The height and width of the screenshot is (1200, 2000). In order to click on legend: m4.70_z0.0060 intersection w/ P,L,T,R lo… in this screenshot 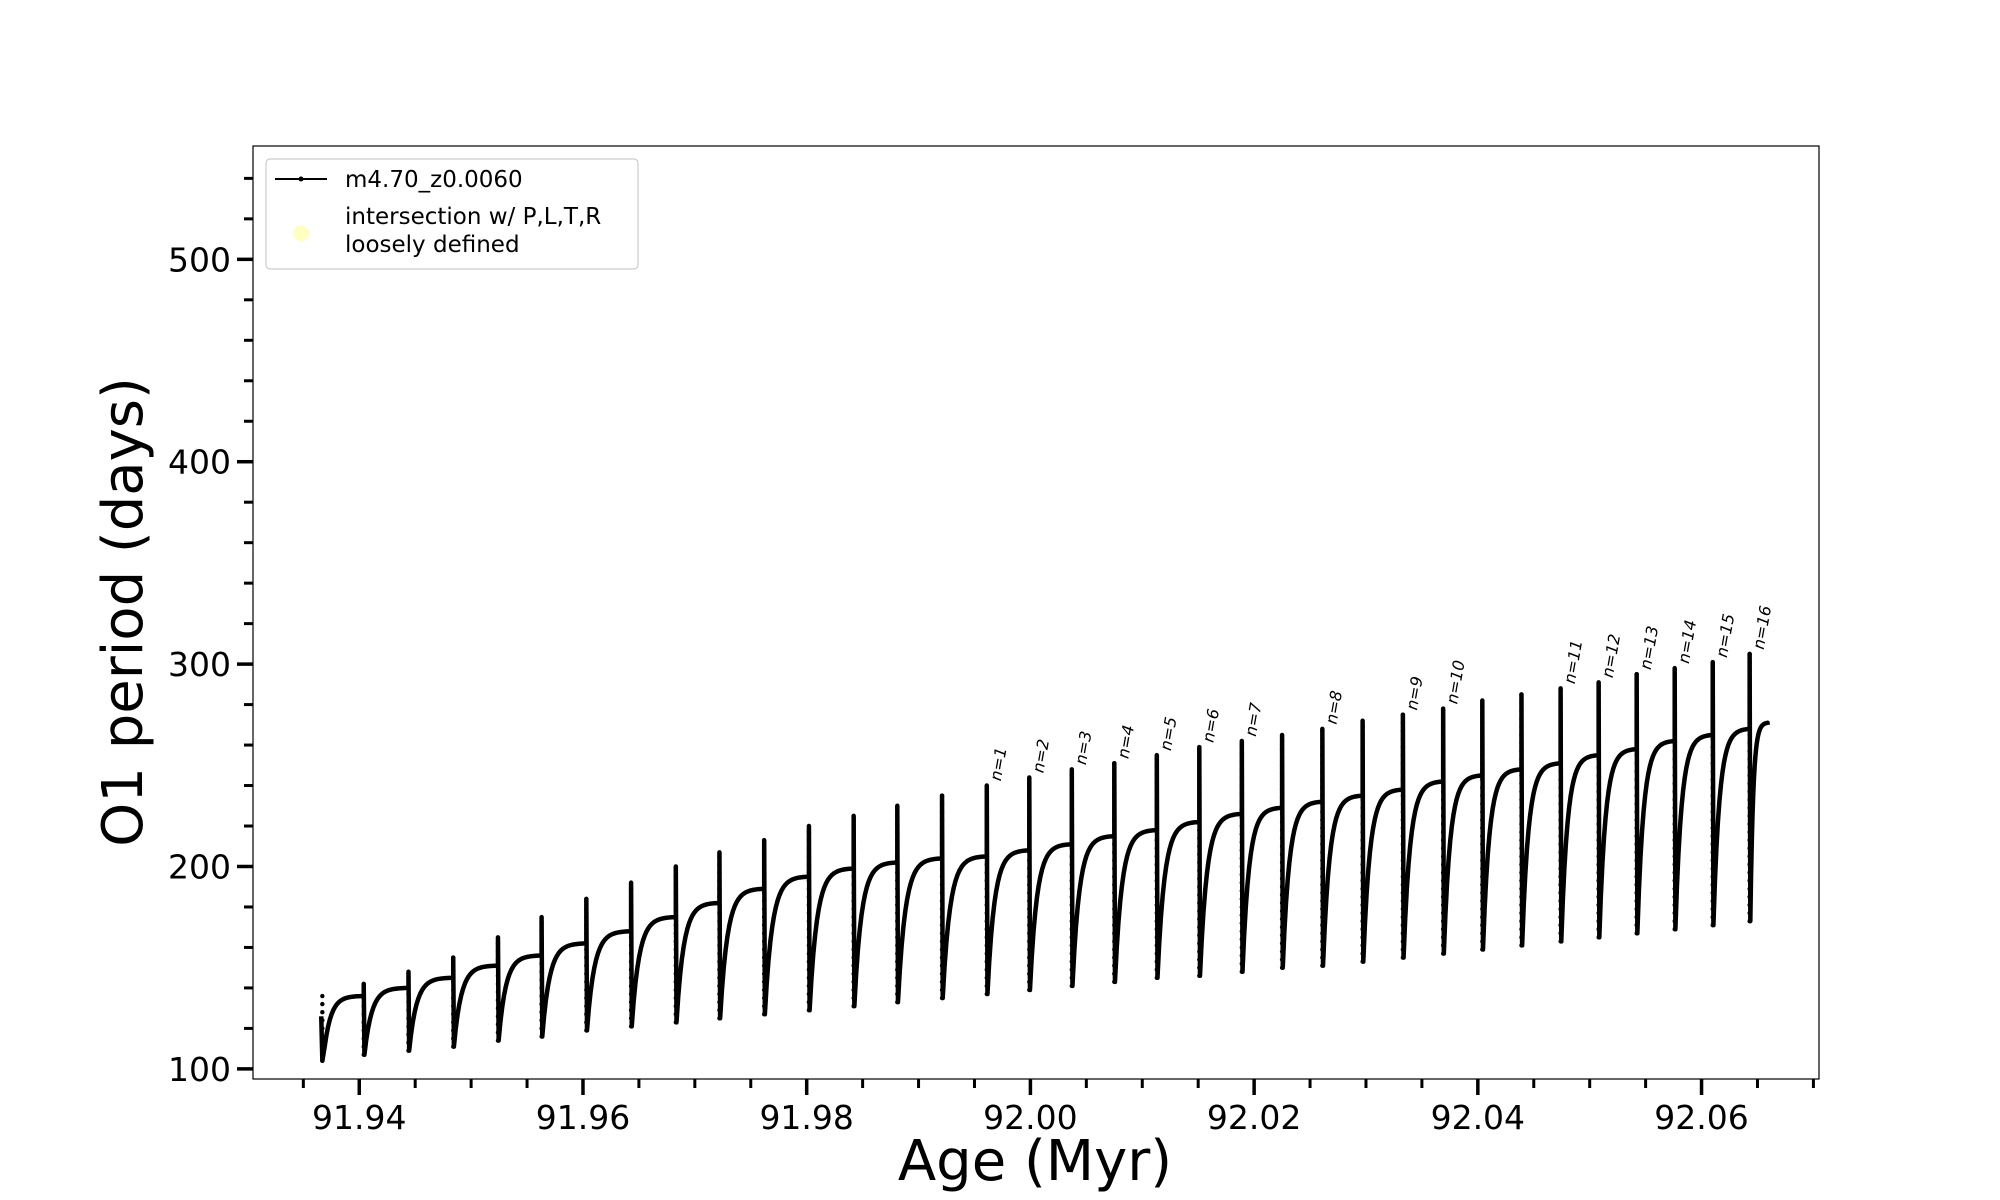, I will do `click(452, 214)`.